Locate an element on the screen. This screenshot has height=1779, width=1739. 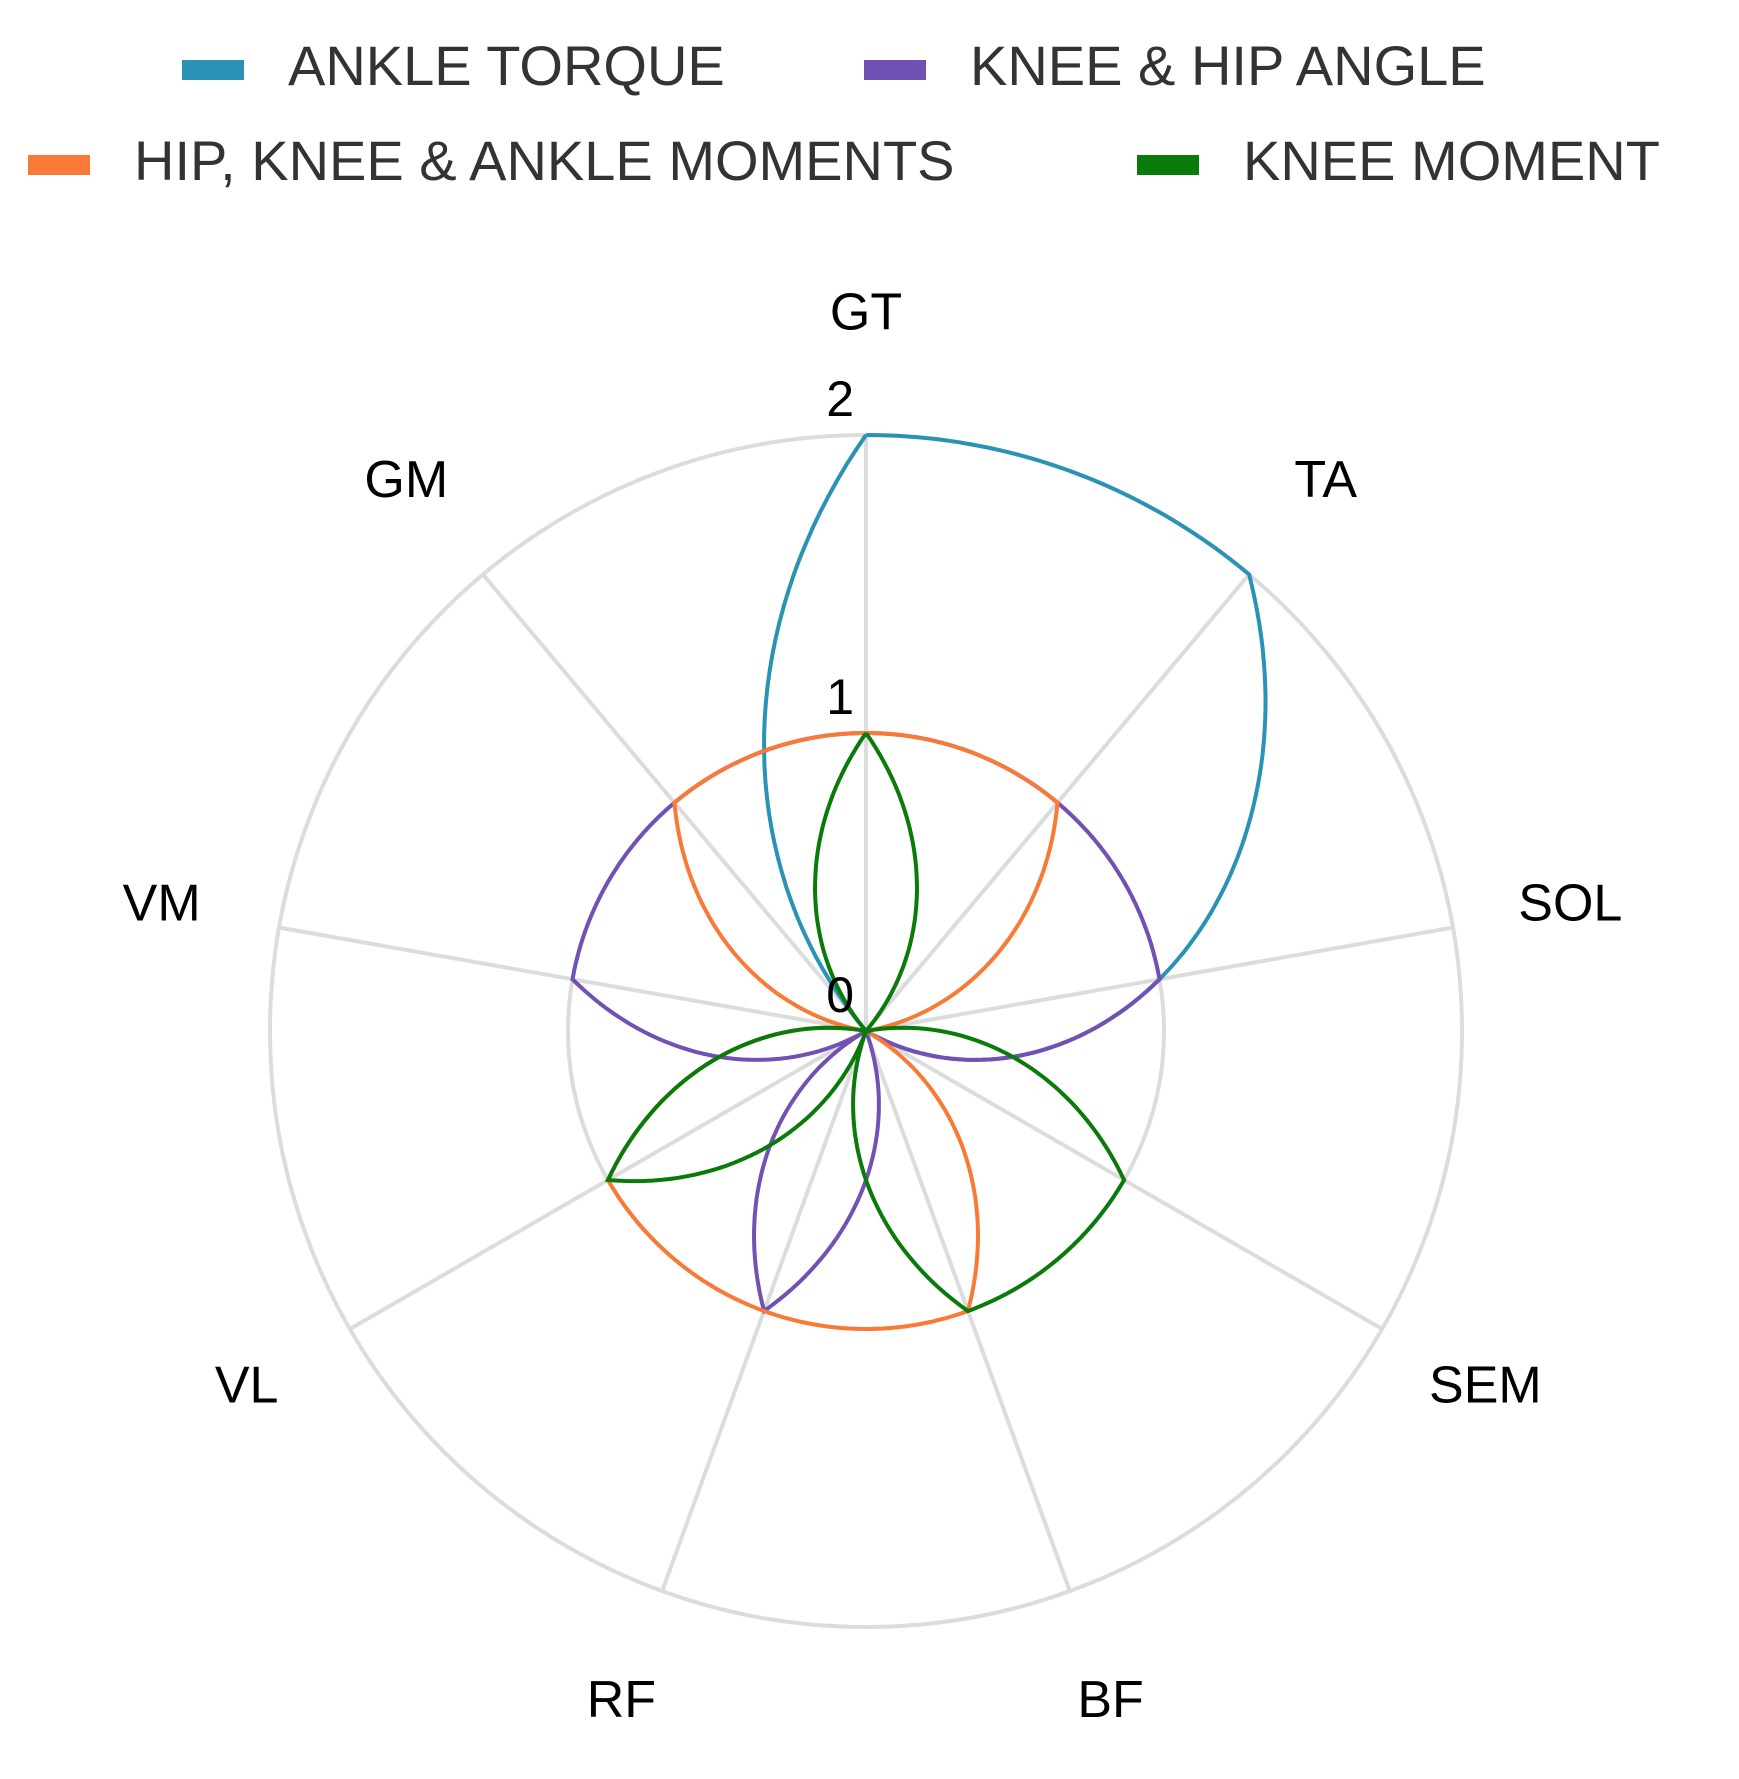
legend-label: KNEE MOMENT is located at coordinates (1451, 160).